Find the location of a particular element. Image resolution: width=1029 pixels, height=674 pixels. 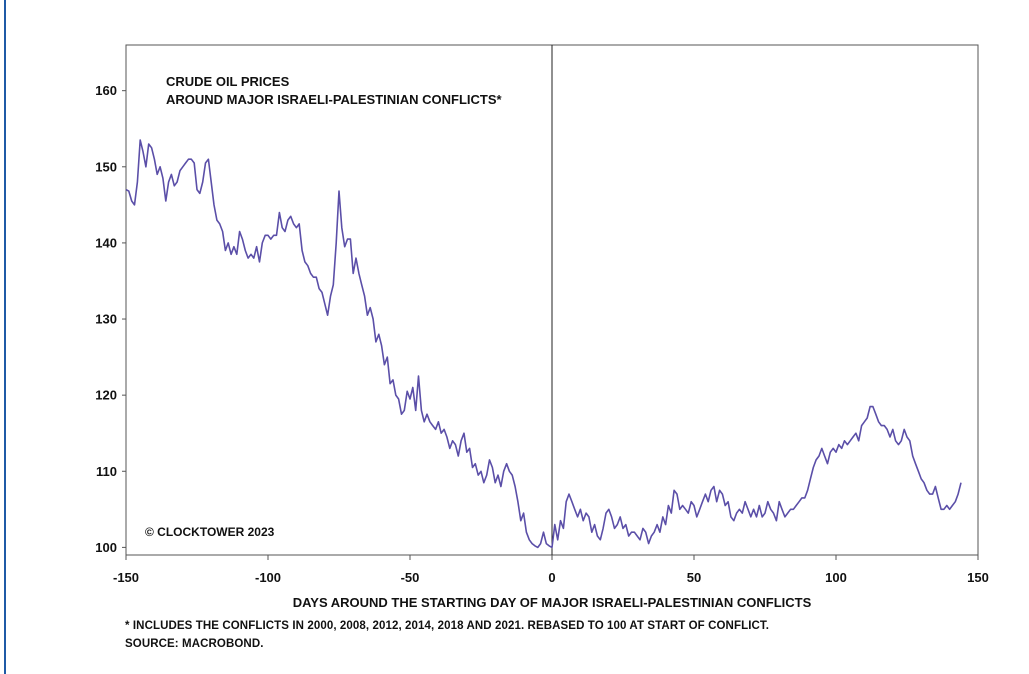

x-tick-label: -50 is located at coordinates (410, 577).